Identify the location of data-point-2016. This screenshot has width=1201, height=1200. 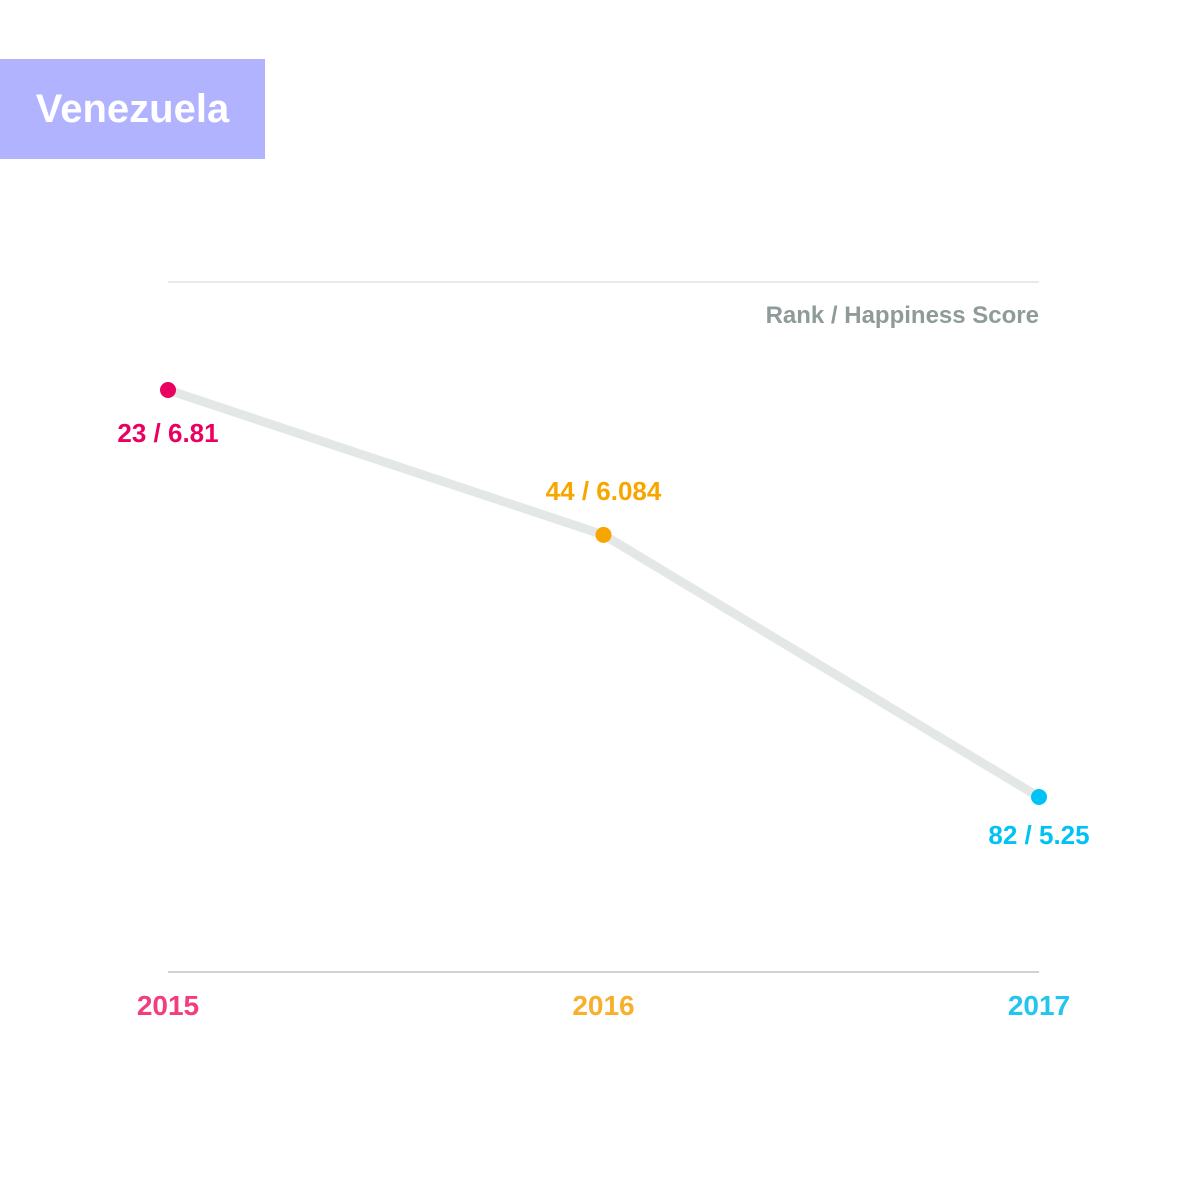
(603, 534).